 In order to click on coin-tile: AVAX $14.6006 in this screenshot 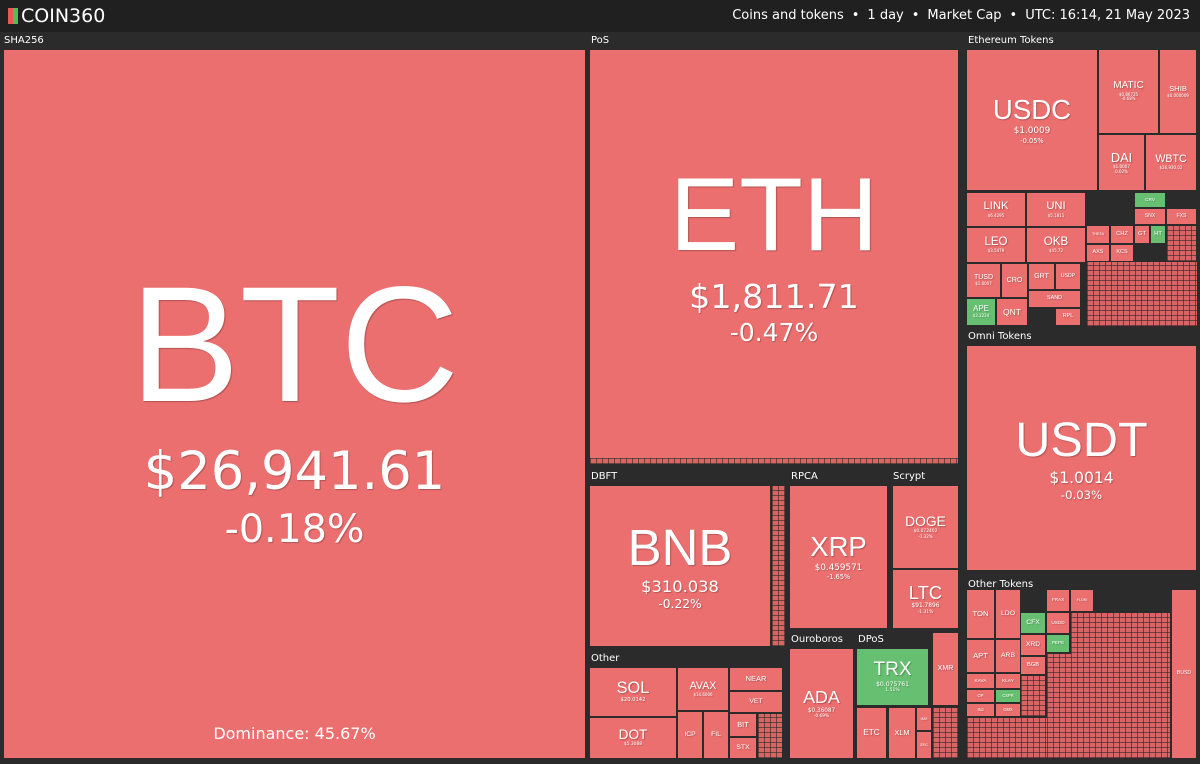, I will do `click(703, 689)`.